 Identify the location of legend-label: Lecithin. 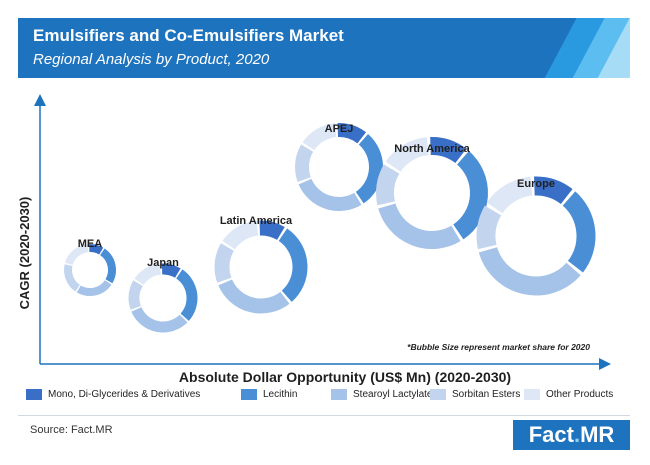
(280, 394).